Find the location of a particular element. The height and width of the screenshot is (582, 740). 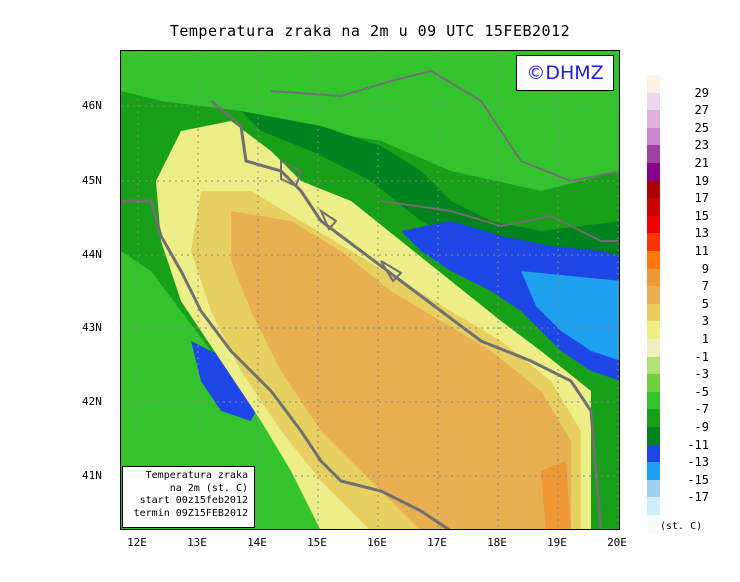

info-line-1: Temperatura zraka is located at coordinates (196, 475).